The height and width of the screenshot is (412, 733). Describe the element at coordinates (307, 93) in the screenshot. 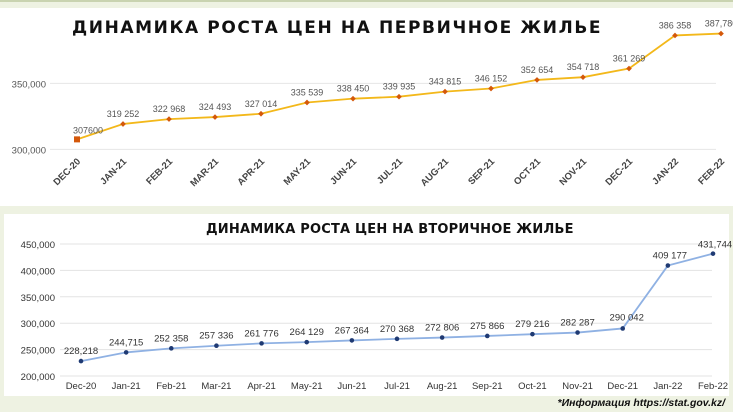

I see `primary-data-label: 335 539` at that location.